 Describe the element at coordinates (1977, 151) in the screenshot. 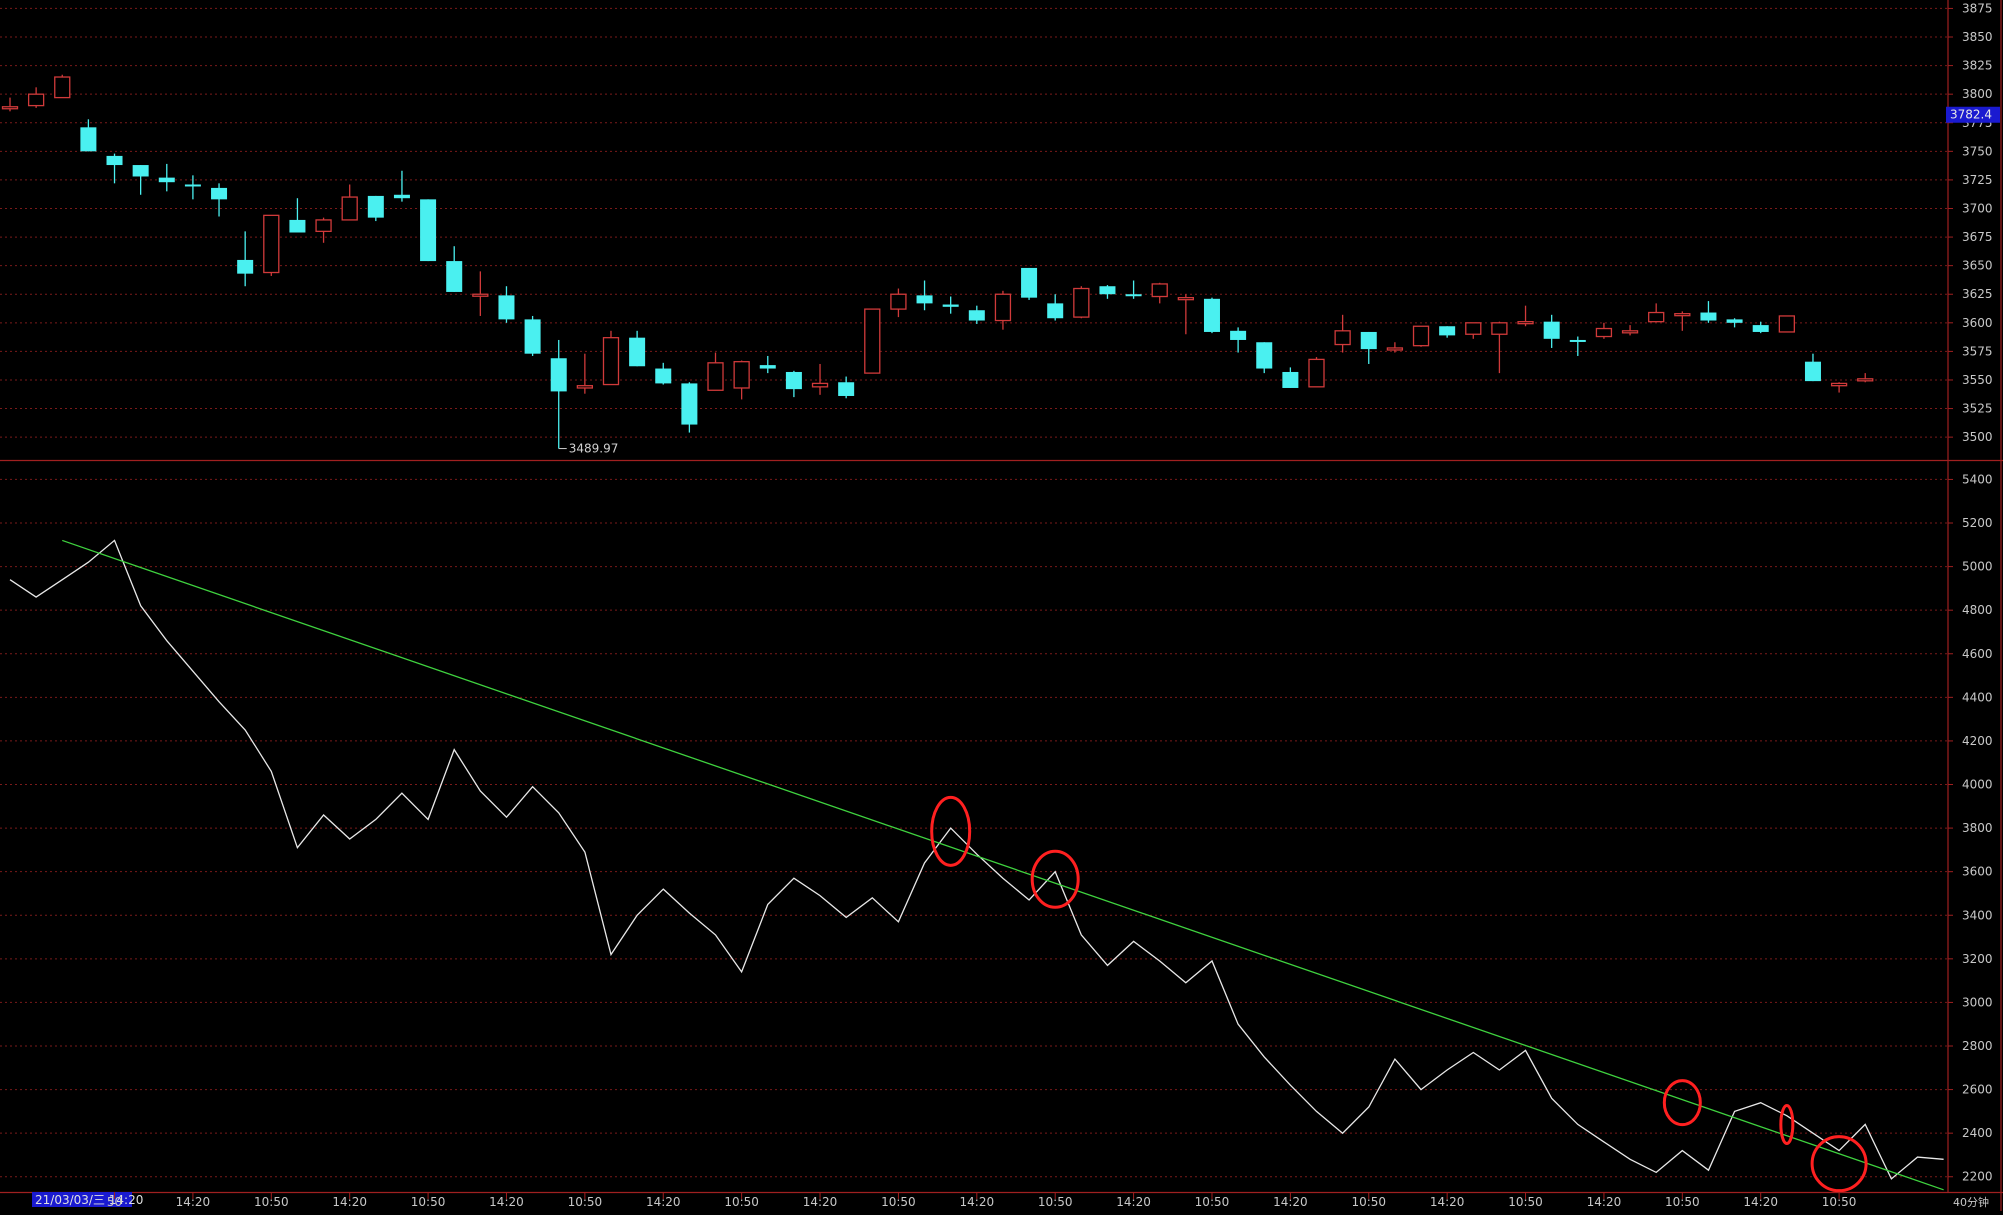

I see `price-tick-label: 3750` at that location.